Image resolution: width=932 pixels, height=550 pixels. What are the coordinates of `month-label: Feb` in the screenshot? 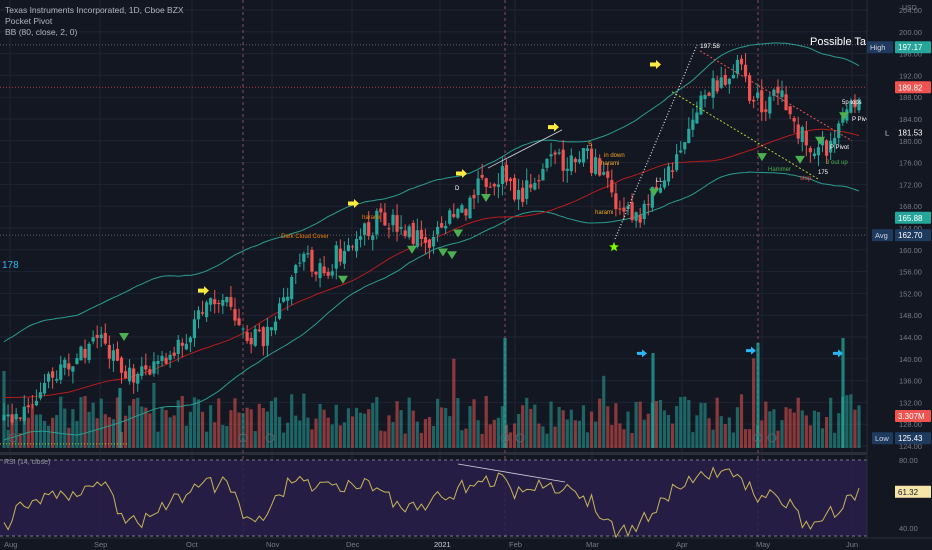 It's located at (515, 544).